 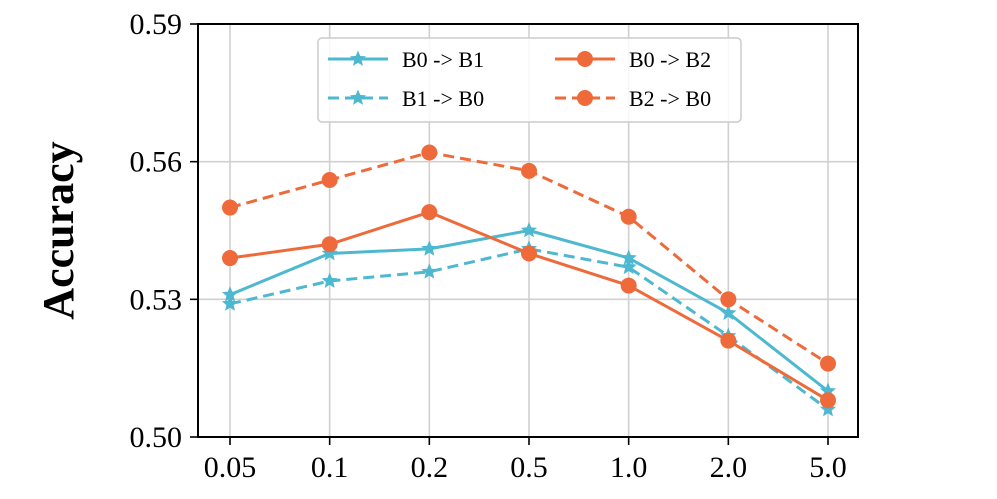 I want to click on legend-entry: B0 -> B1, so click(x=406, y=59).